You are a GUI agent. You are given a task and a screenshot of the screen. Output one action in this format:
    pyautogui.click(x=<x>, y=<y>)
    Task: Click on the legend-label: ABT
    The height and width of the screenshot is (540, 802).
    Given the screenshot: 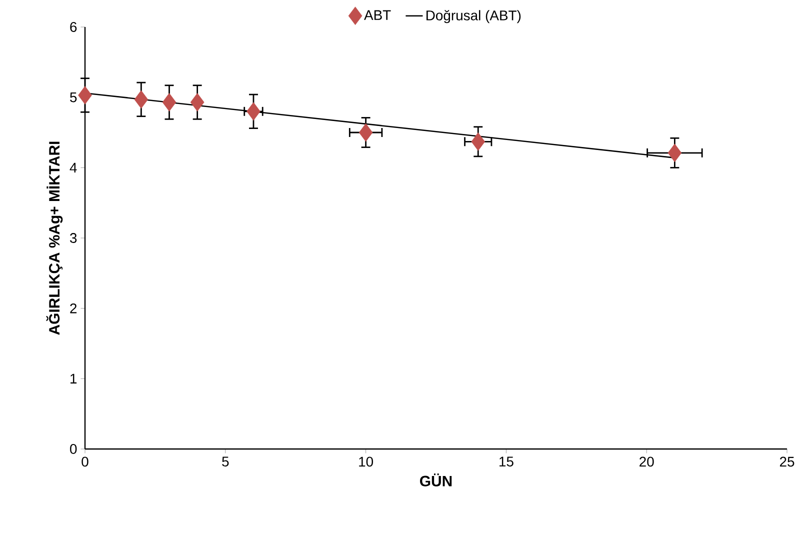 What is the action you would take?
    pyautogui.click(x=377, y=15)
    